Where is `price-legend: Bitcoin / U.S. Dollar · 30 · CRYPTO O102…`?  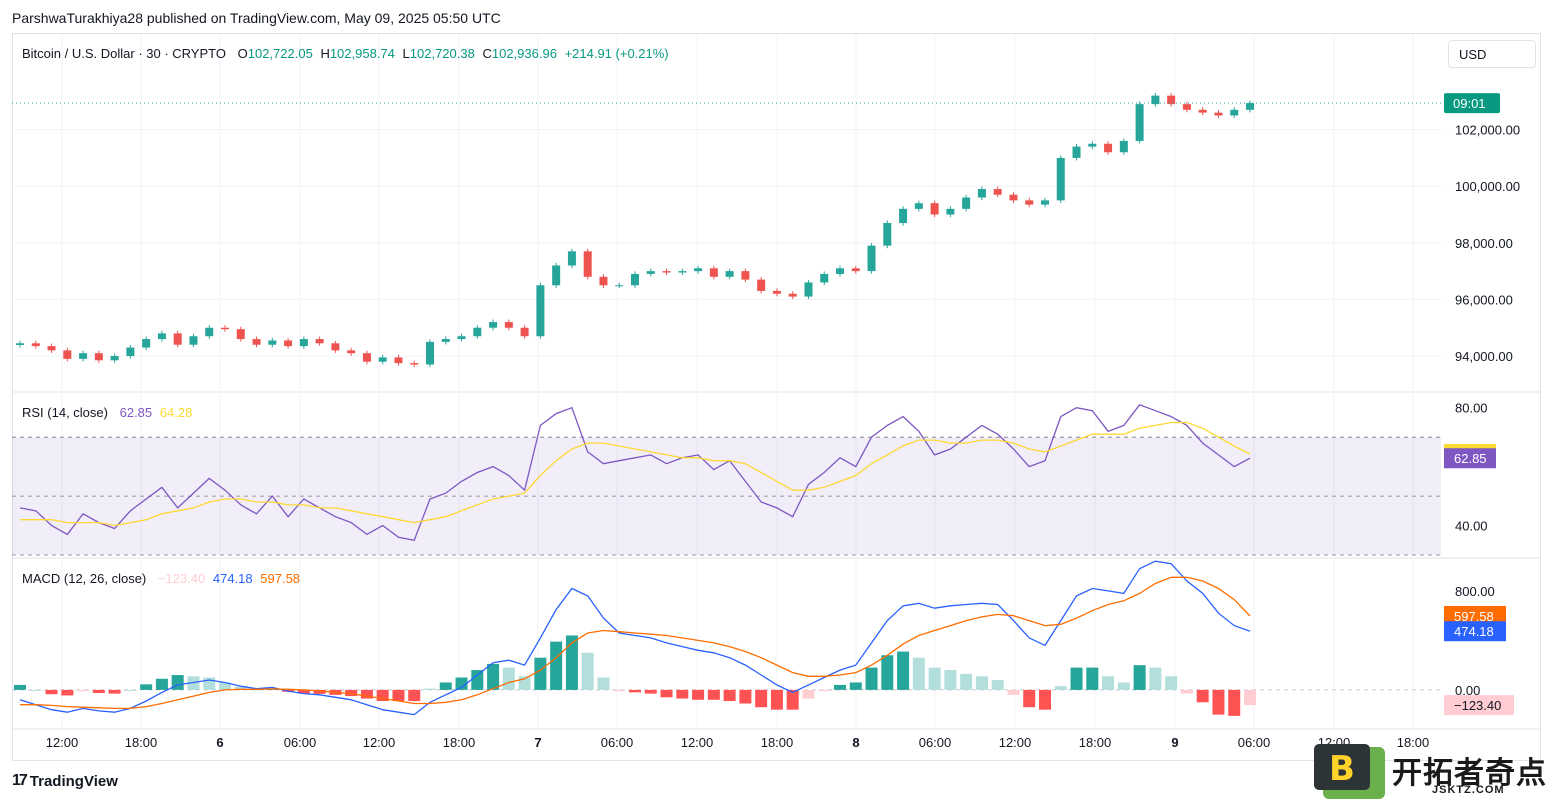
price-legend: Bitcoin / U.S. Dollar · 30 · CRYPTO O102… is located at coordinates (347, 53).